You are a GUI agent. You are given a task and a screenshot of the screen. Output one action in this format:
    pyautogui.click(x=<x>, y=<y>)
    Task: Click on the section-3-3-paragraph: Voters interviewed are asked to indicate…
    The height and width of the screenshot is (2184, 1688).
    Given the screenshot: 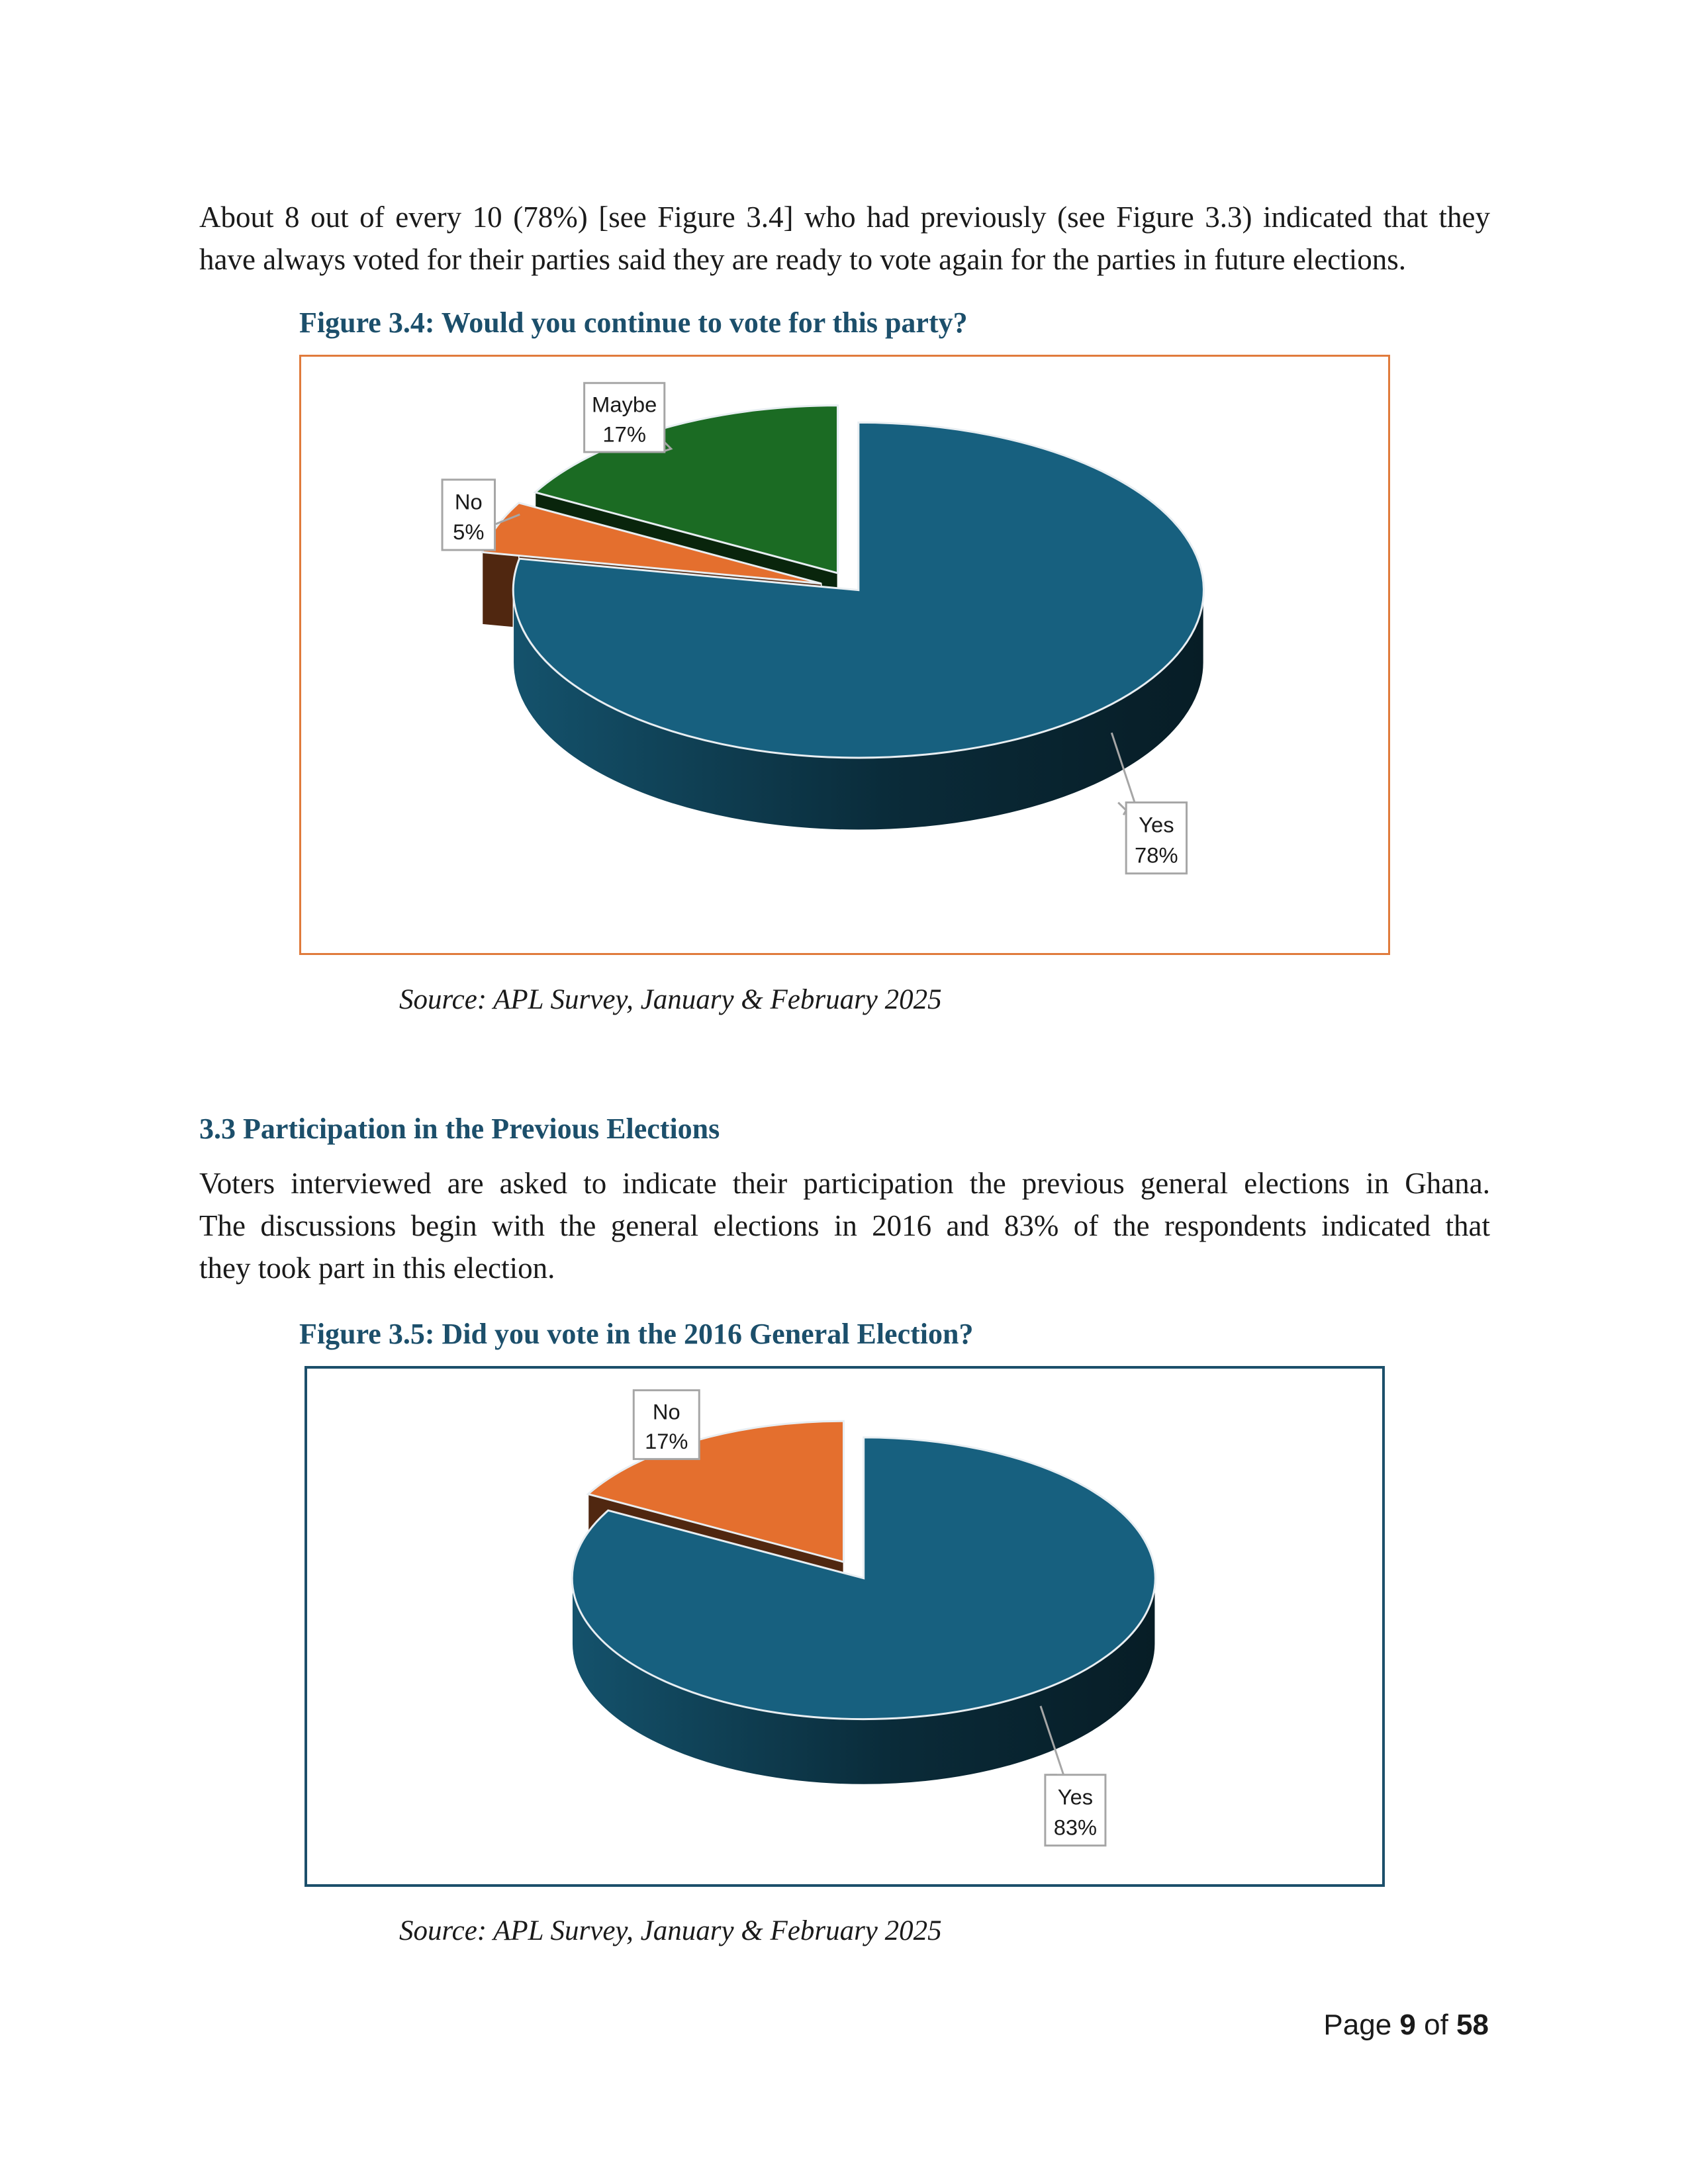 What is the action you would take?
    pyautogui.click(x=844, y=1225)
    